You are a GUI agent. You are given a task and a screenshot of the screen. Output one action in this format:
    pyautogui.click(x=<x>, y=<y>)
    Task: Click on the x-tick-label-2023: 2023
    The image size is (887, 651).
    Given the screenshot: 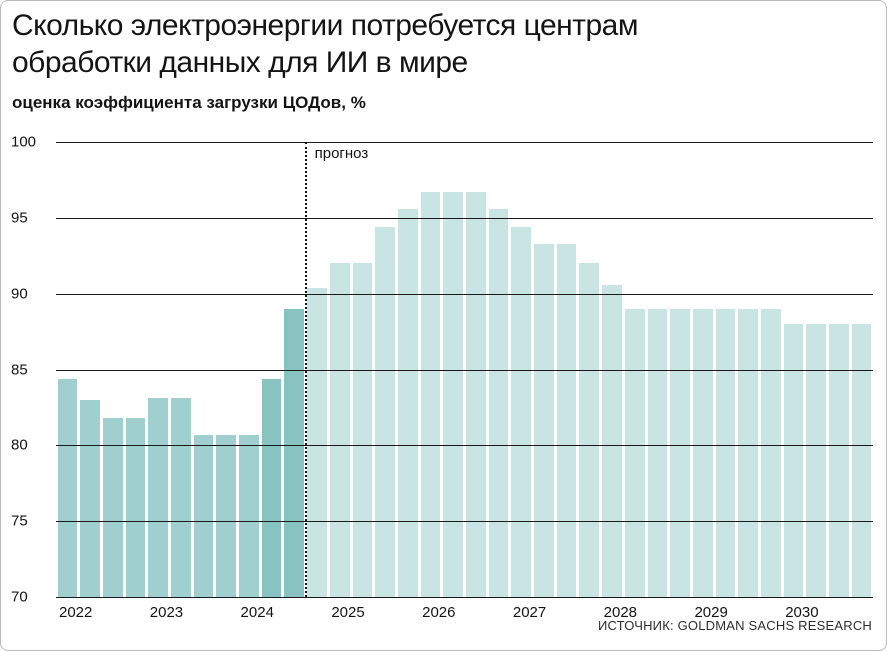 What is the action you would take?
    pyautogui.click(x=166, y=612)
    